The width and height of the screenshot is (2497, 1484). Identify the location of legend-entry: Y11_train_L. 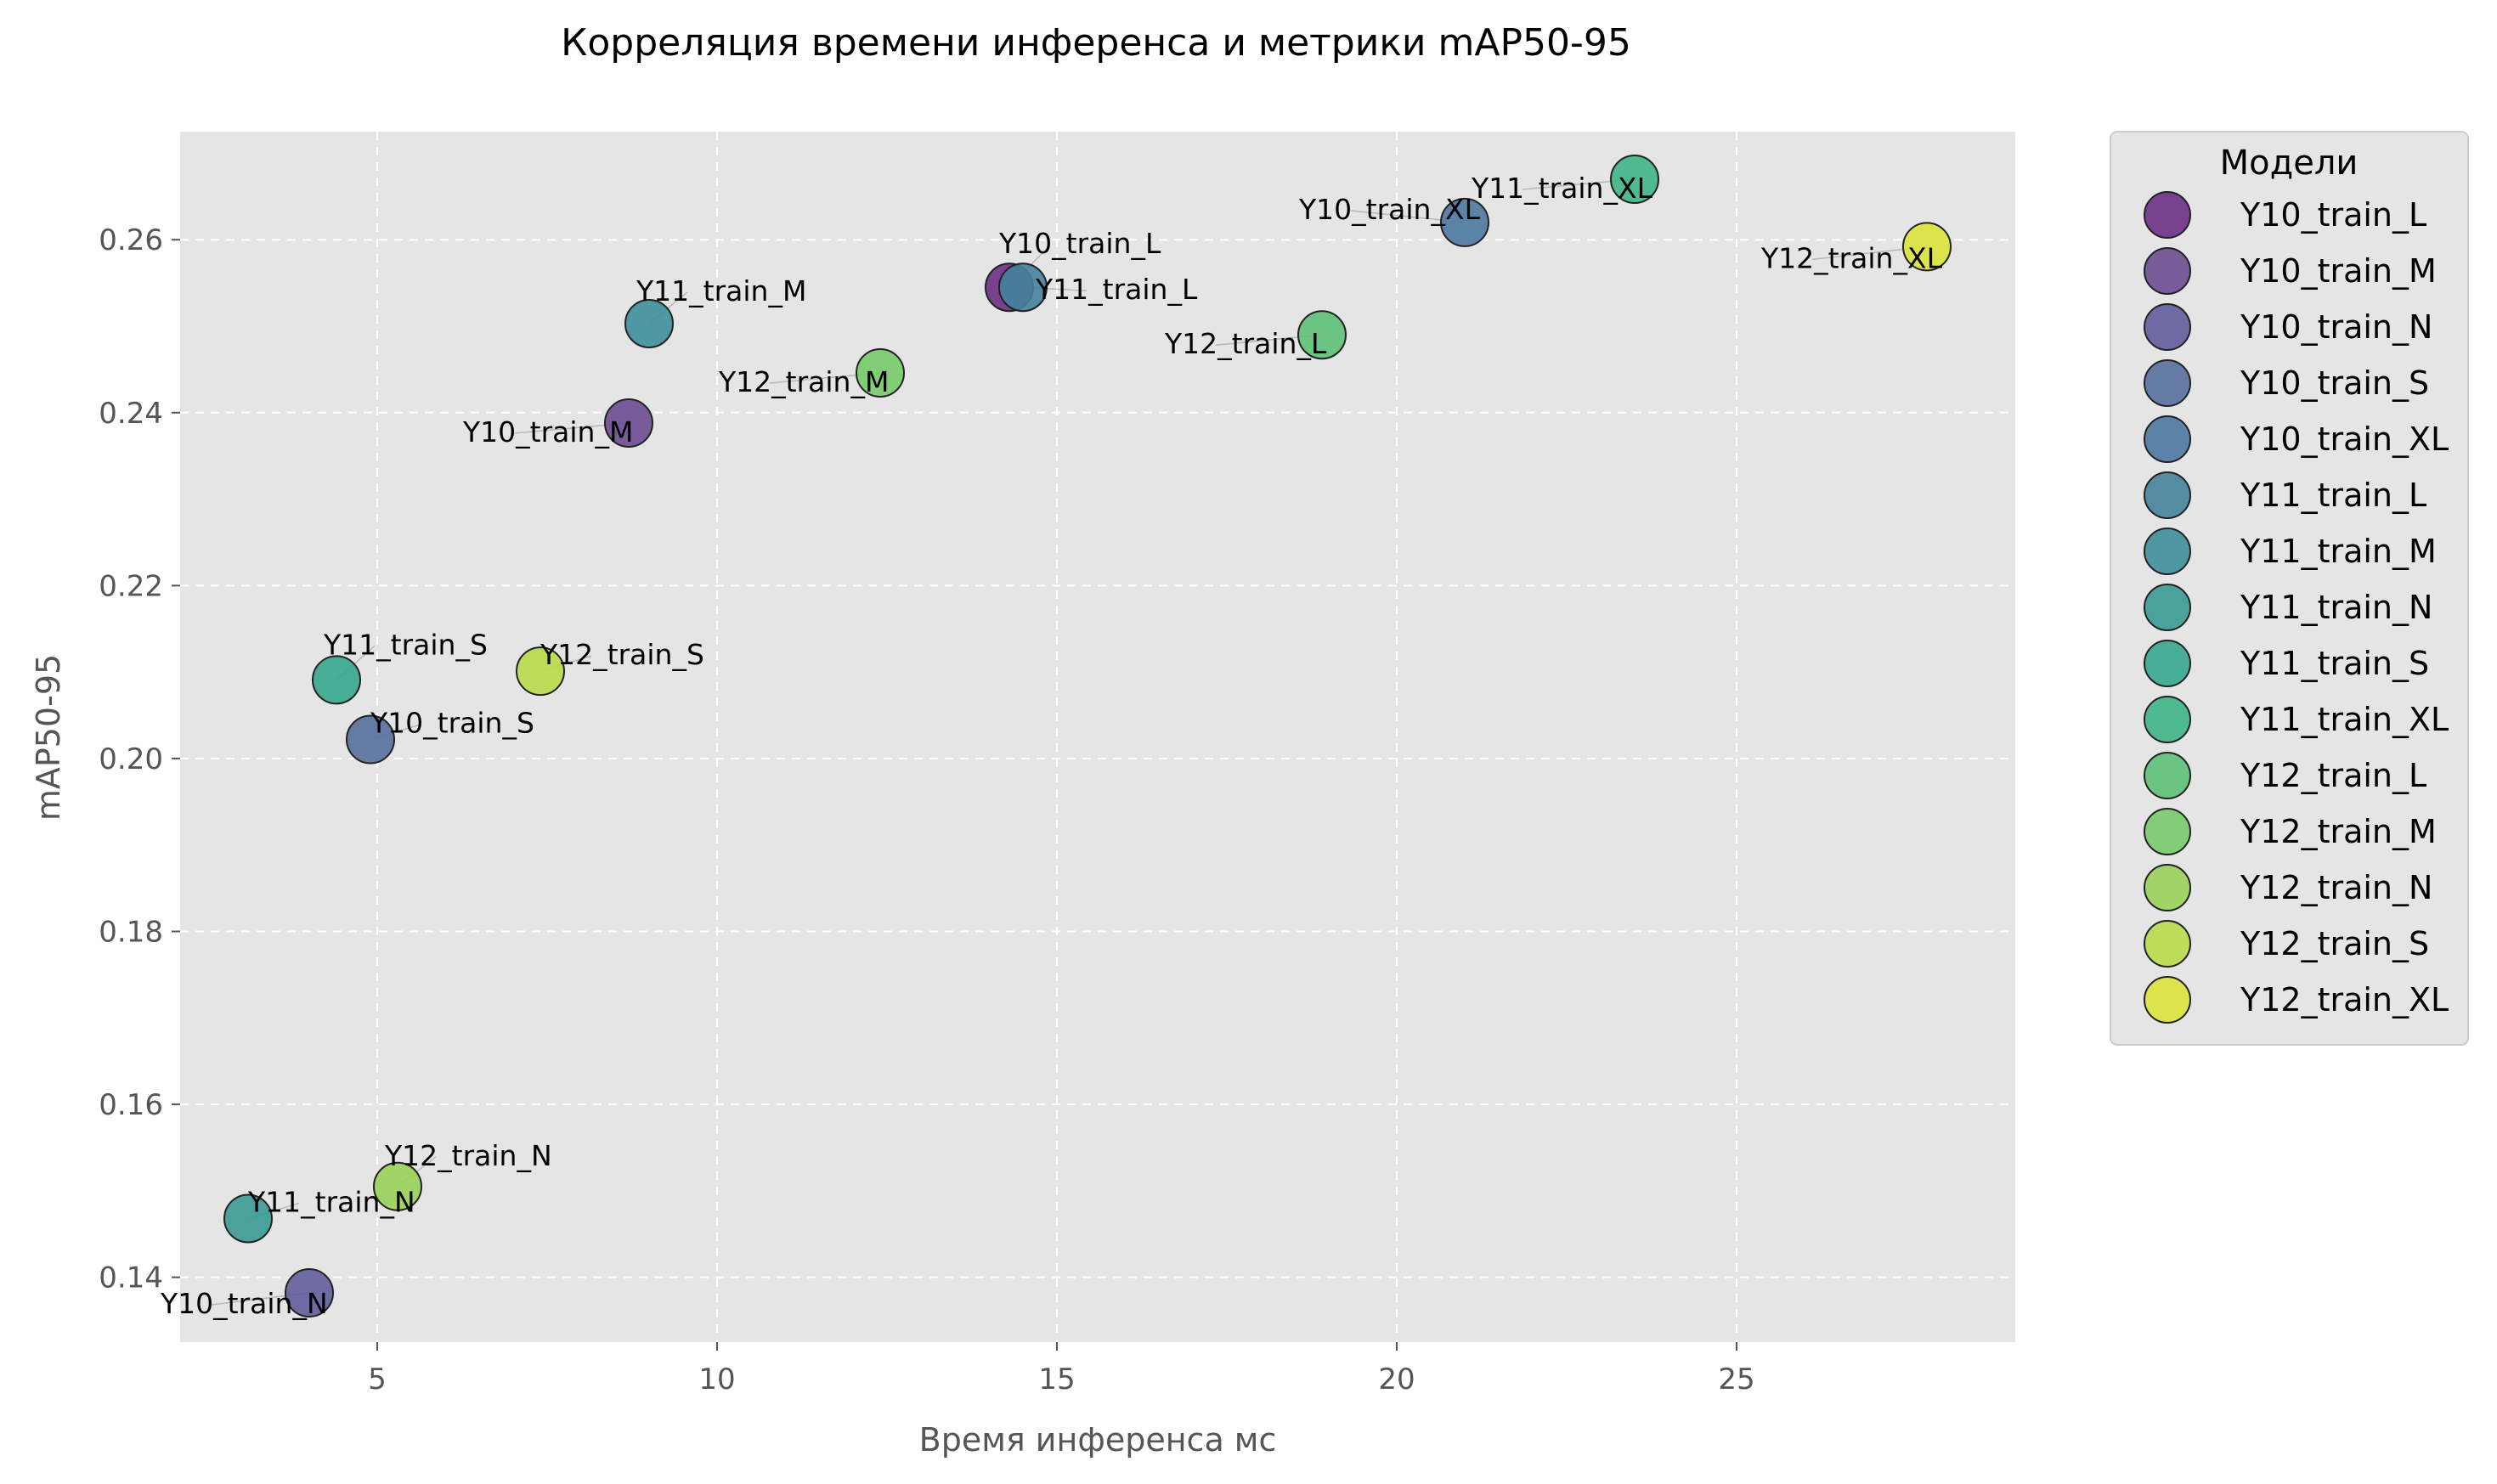
(2333, 495).